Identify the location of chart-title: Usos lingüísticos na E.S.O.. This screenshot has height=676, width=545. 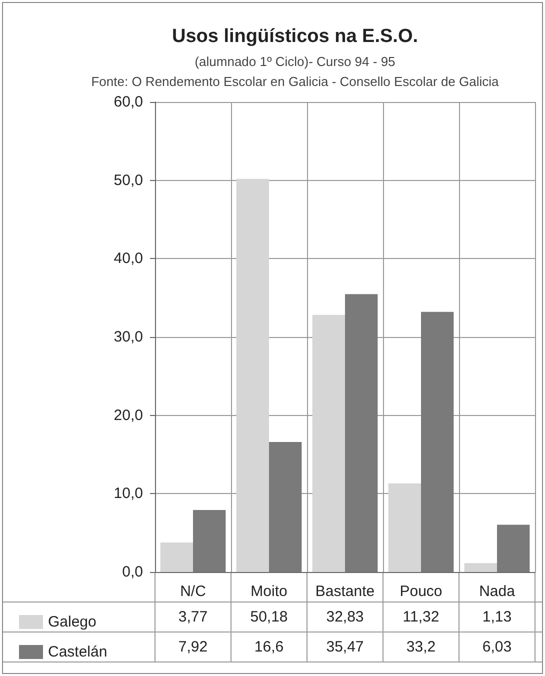
(295, 36).